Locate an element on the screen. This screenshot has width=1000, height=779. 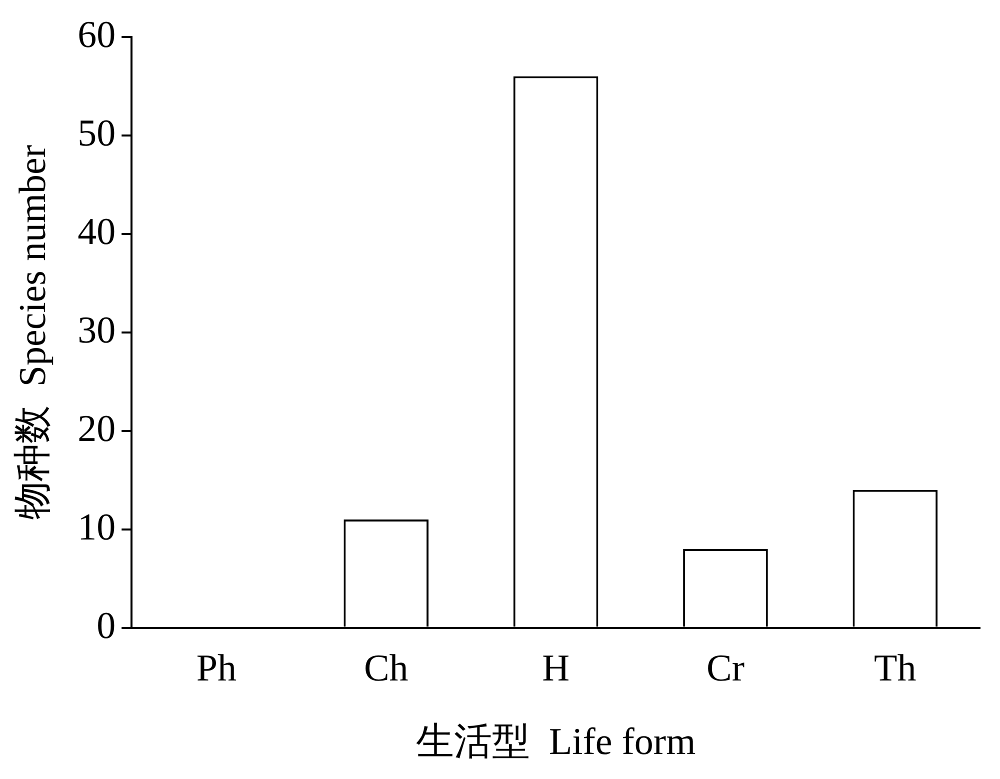
x-tick-label: H is located at coordinates (556, 669).